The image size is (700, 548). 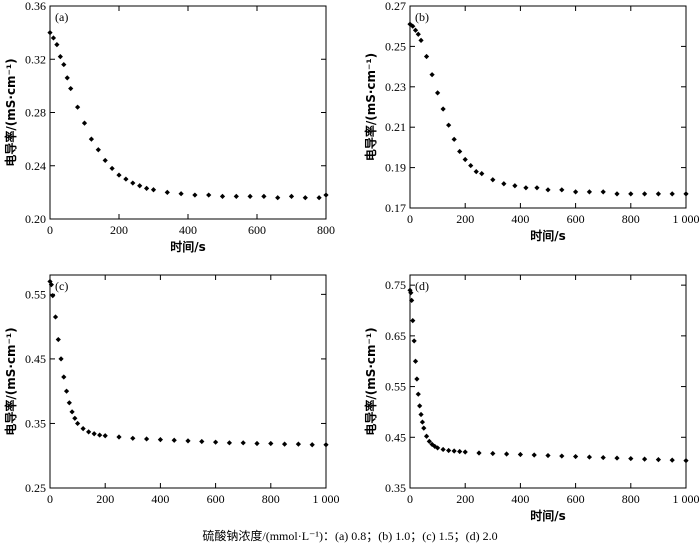 I want to click on x-tick-label: 200, so click(x=119, y=230).